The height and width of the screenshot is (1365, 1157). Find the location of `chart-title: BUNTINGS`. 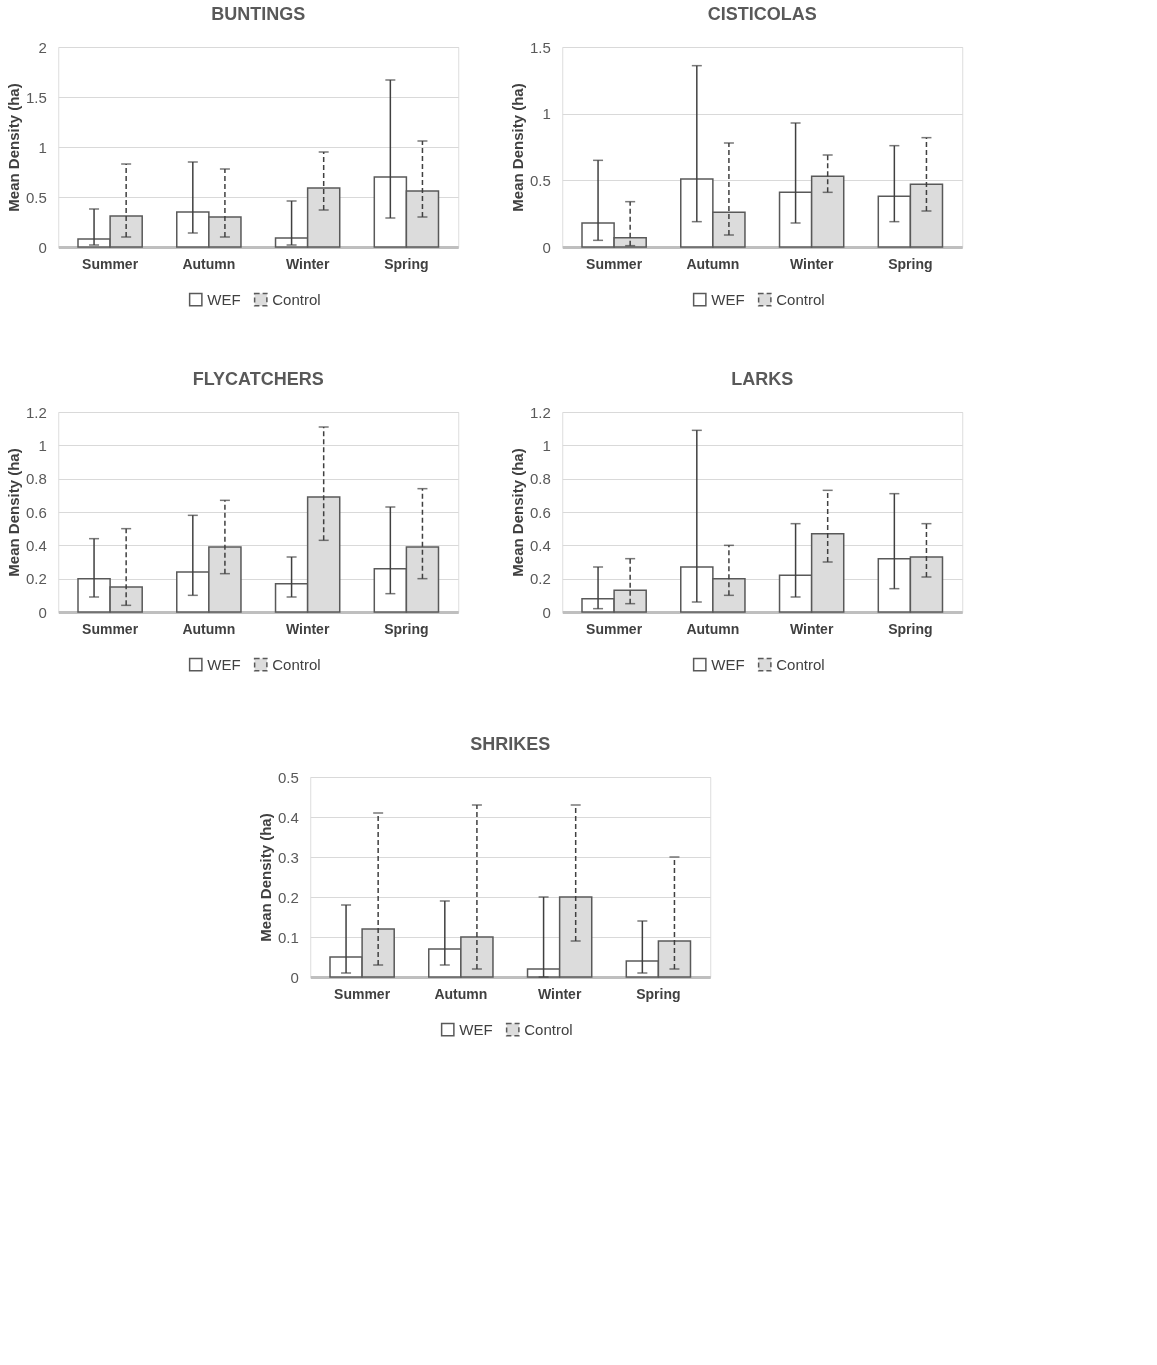

chart-title: BUNTINGS is located at coordinates (258, 14).